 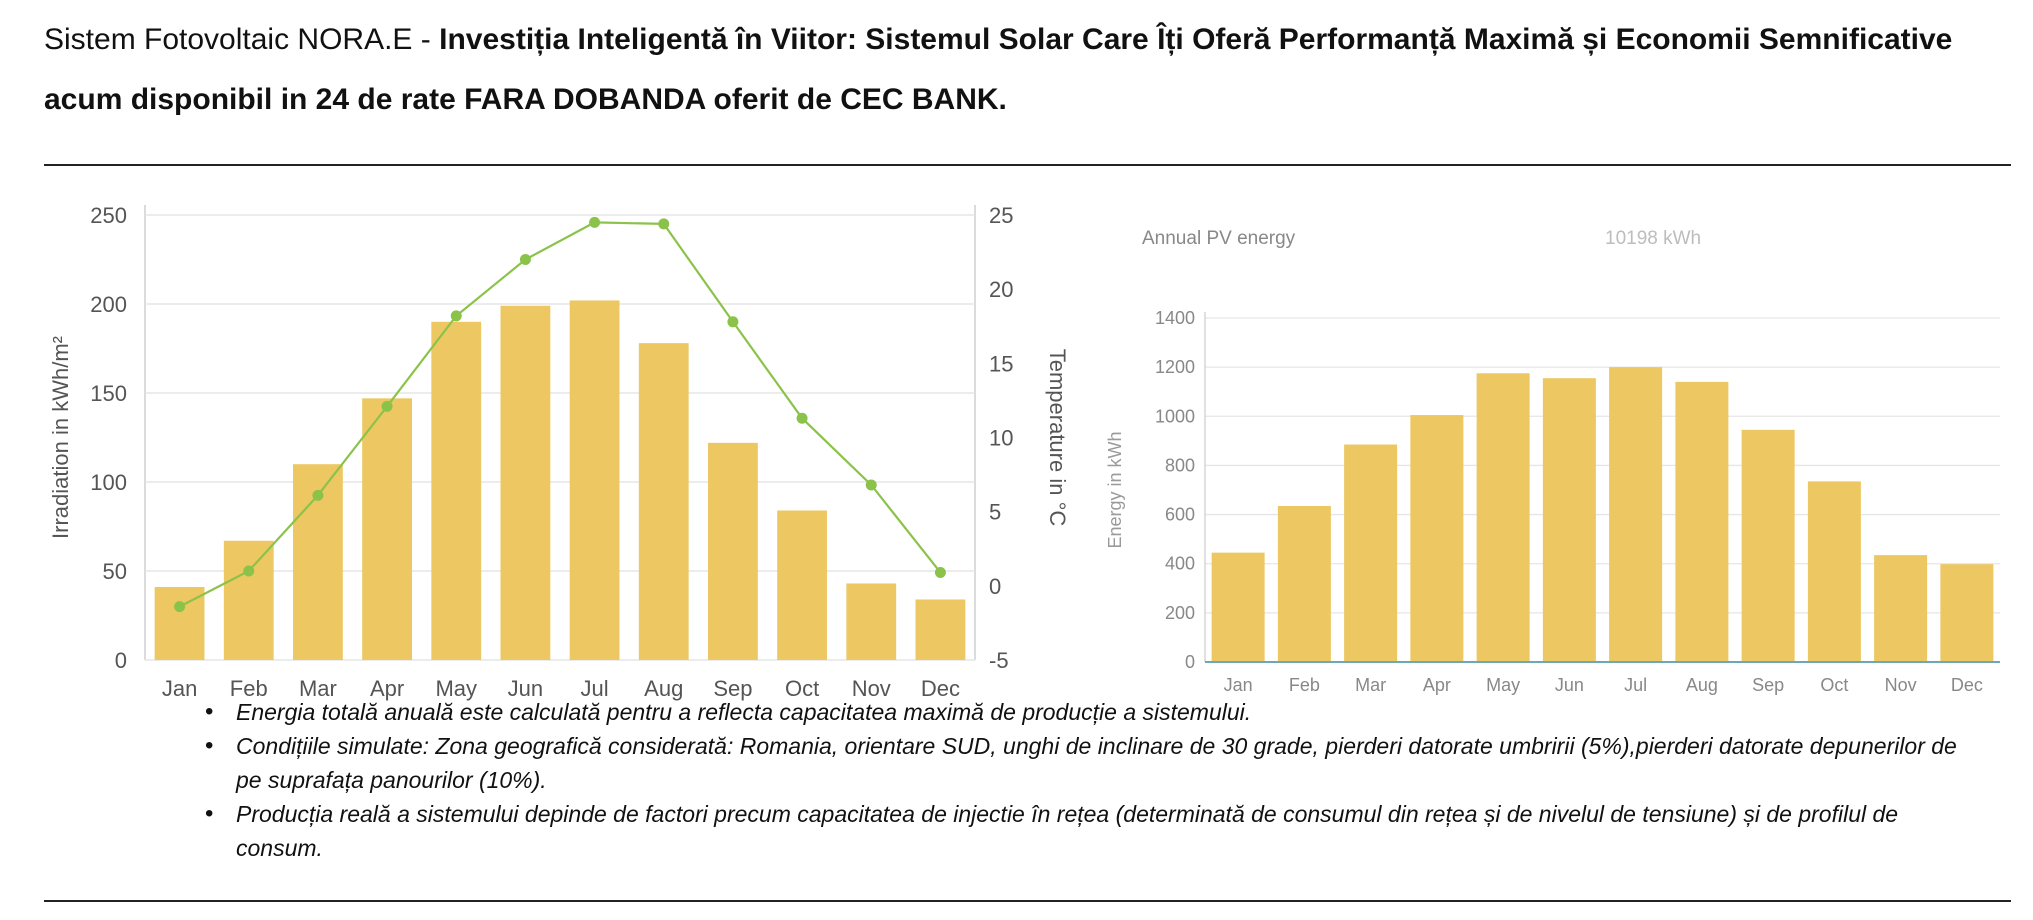 I want to click on y-tick-label: 600, so click(x=1180, y=515).